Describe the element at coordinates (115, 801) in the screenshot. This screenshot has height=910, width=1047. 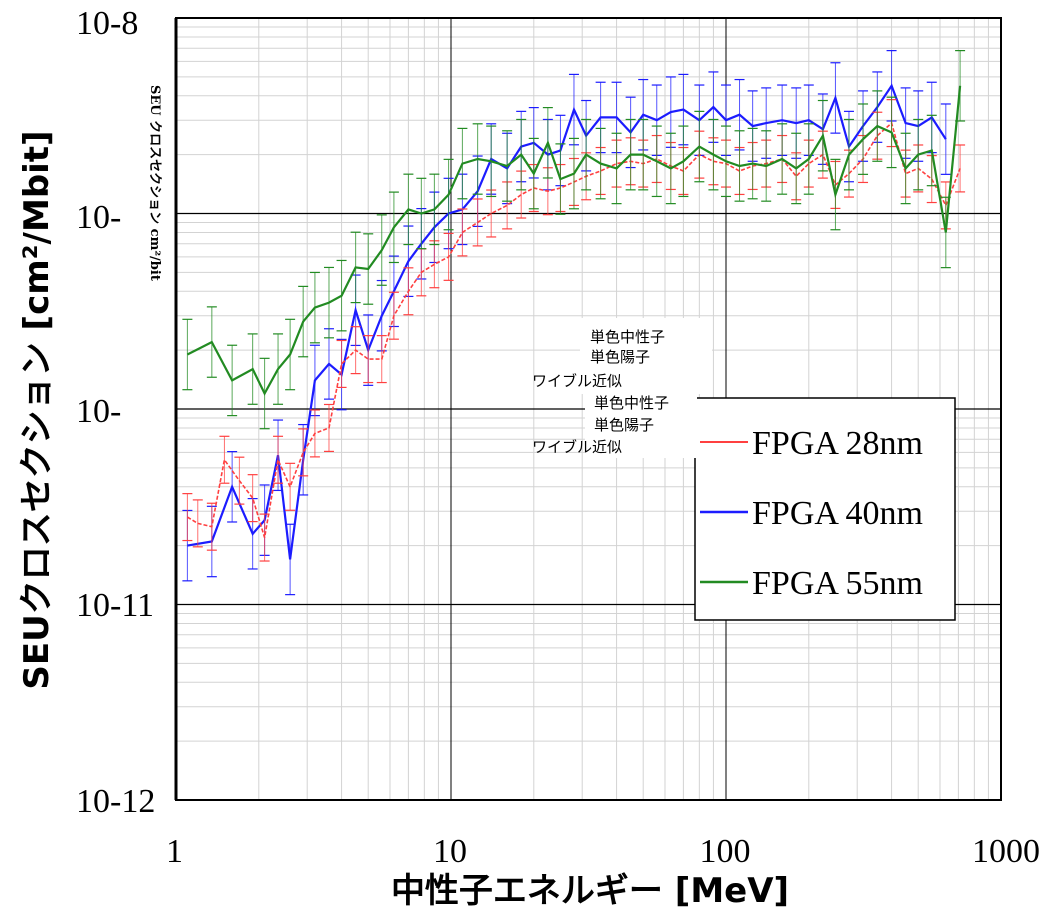
I see `y-tick-label: 10-12` at that location.